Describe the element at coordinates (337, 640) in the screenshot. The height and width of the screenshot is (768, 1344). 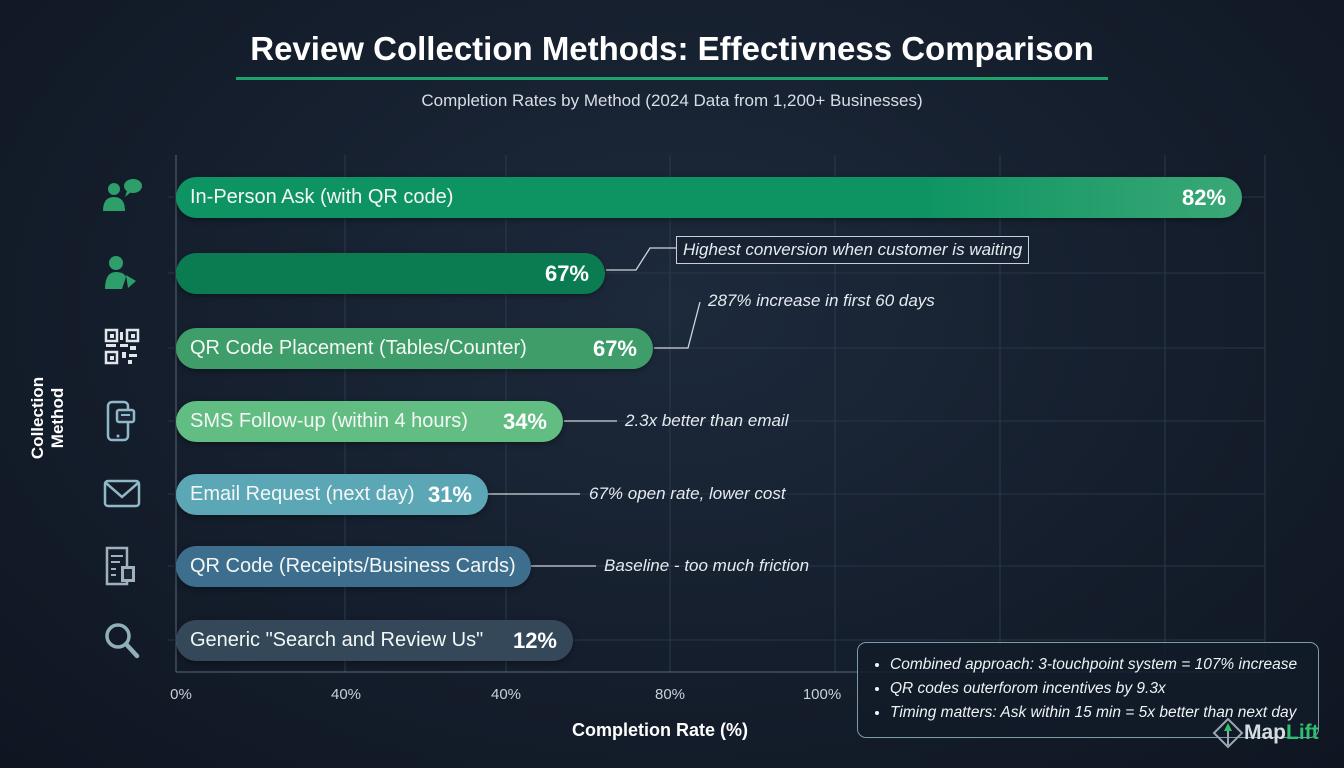
I see `bar-label: Generic "Search and Review Us"` at that location.